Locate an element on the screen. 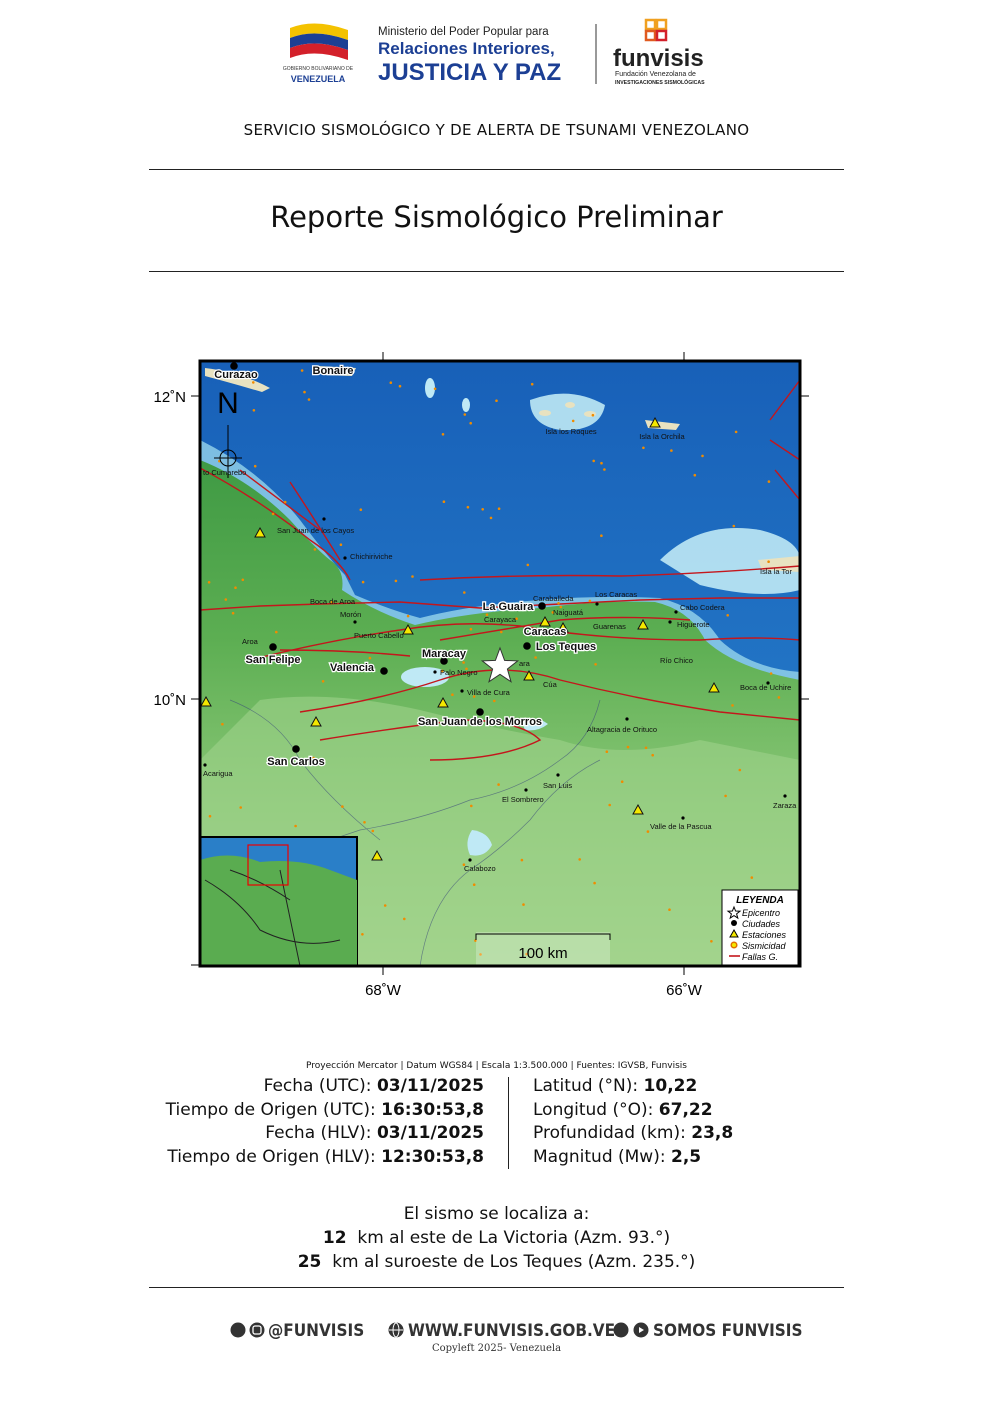 The image size is (993, 1403). lat-label: 12˚N is located at coordinates (169, 397).